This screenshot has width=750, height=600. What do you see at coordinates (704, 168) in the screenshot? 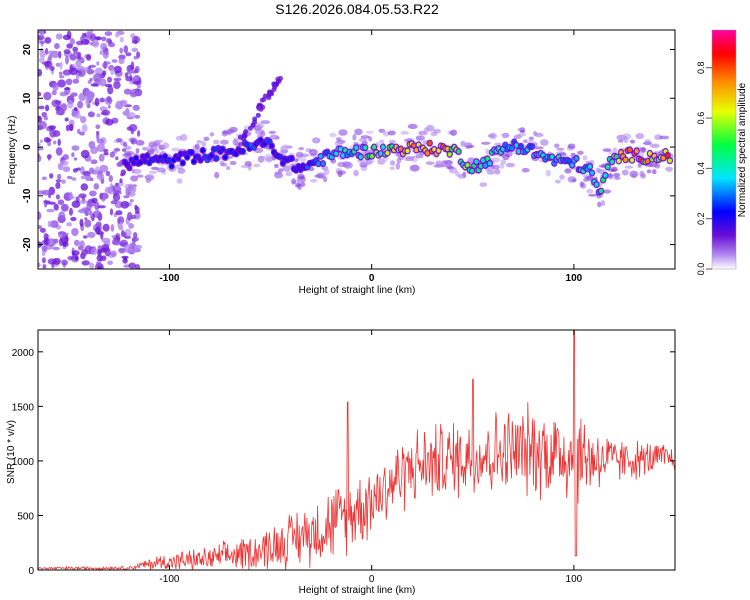
I see `colorbar-ticks: 0.0 0.2 0.4 0.6 0.8` at bounding box center [704, 168].